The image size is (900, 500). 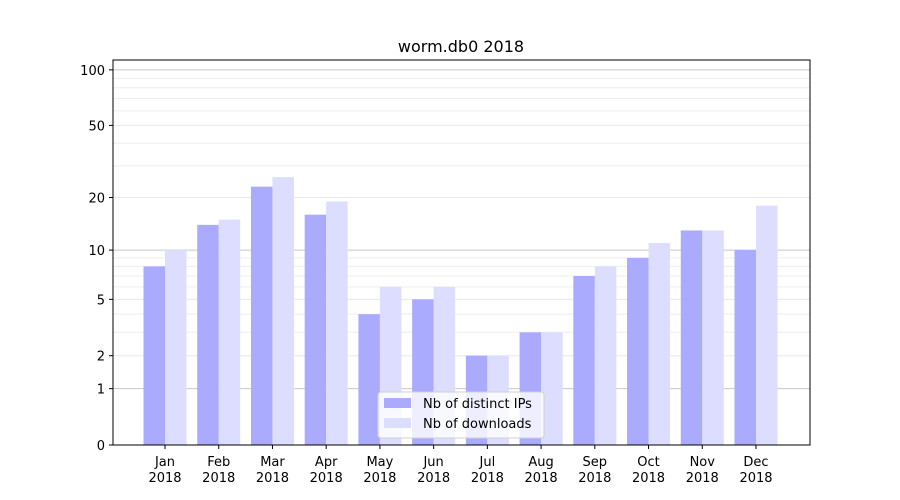 I want to click on x-tick-label: Nov, so click(x=703, y=462).